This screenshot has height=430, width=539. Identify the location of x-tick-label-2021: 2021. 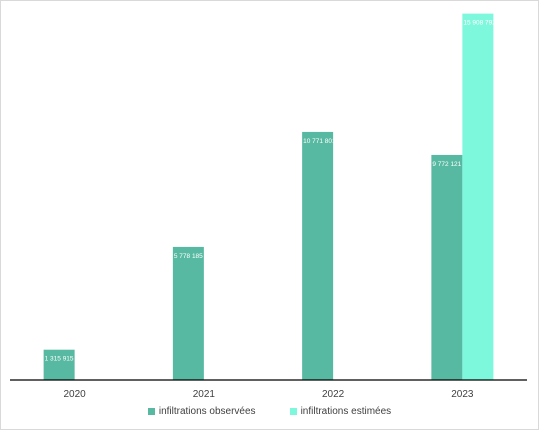
(204, 394).